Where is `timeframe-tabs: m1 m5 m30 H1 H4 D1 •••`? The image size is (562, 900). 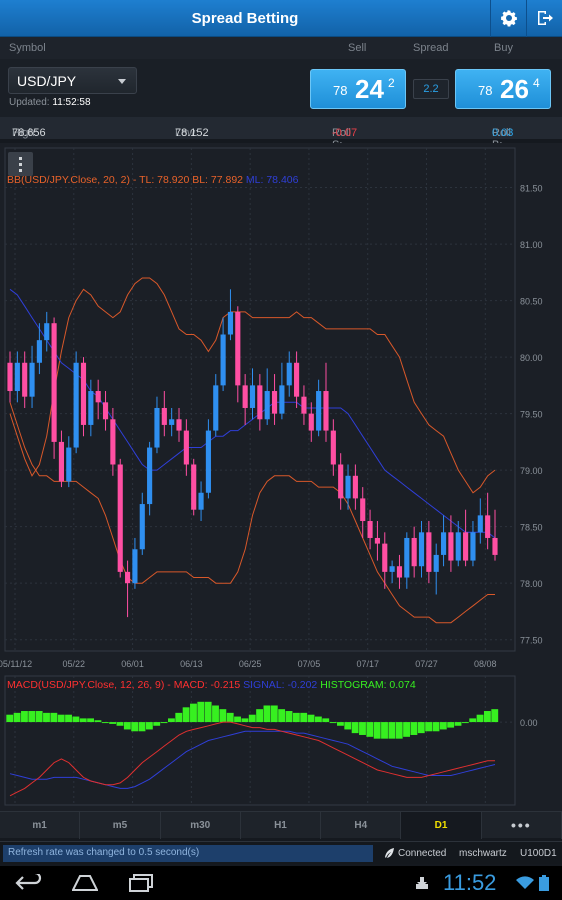 timeframe-tabs: m1 m5 m30 H1 H4 D1 ••• is located at coordinates (281, 825).